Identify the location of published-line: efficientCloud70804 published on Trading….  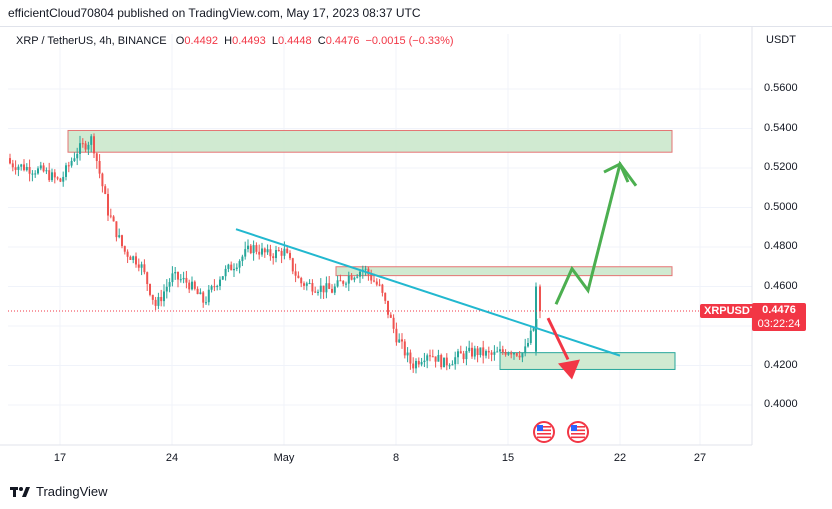
(214, 13).